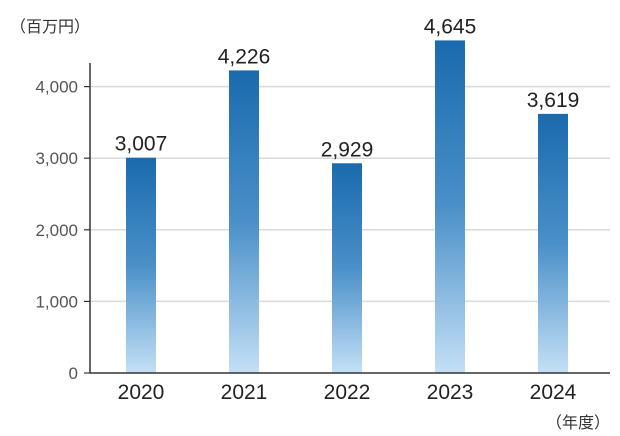 This screenshot has height=436, width=620. I want to click on x-tick-label: 2022, so click(347, 392).